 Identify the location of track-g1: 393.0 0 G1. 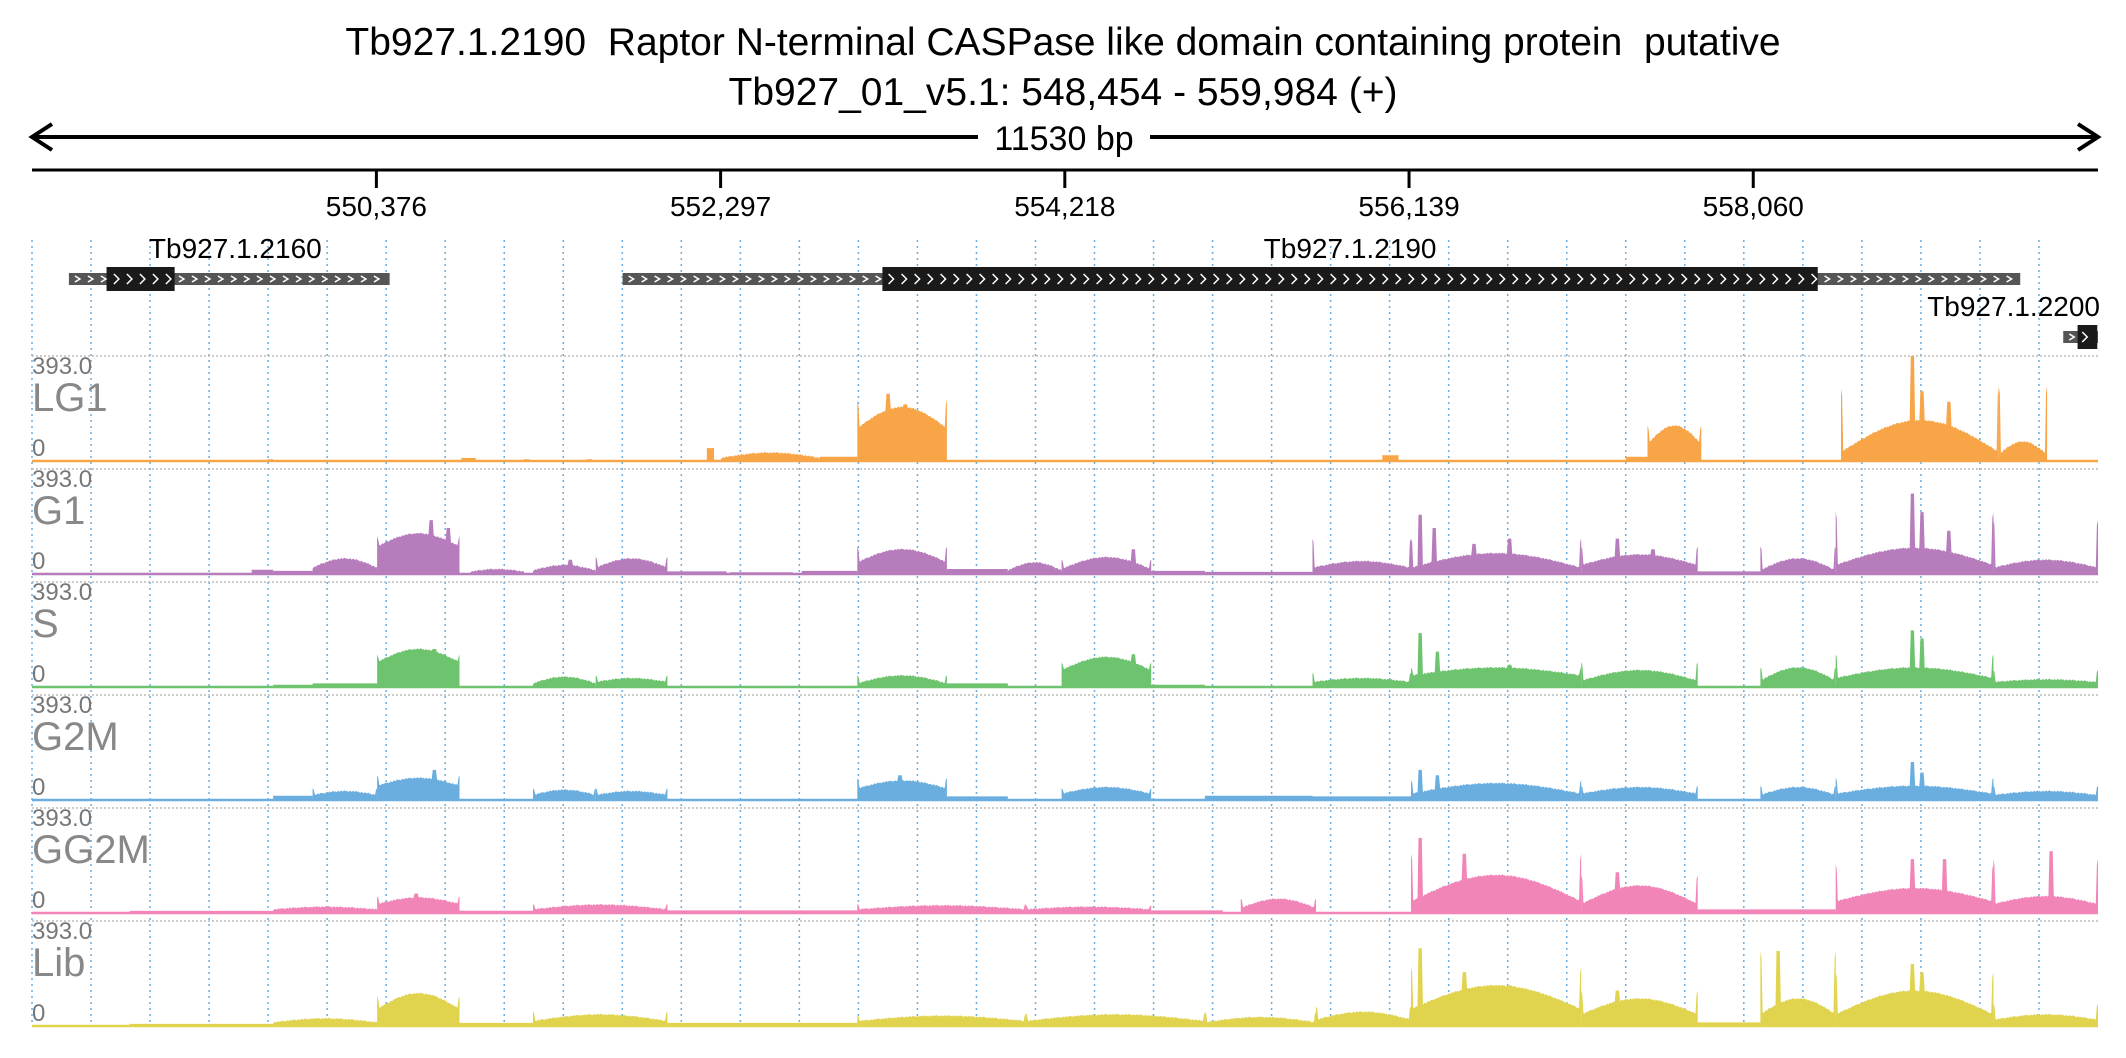
(1065, 521).